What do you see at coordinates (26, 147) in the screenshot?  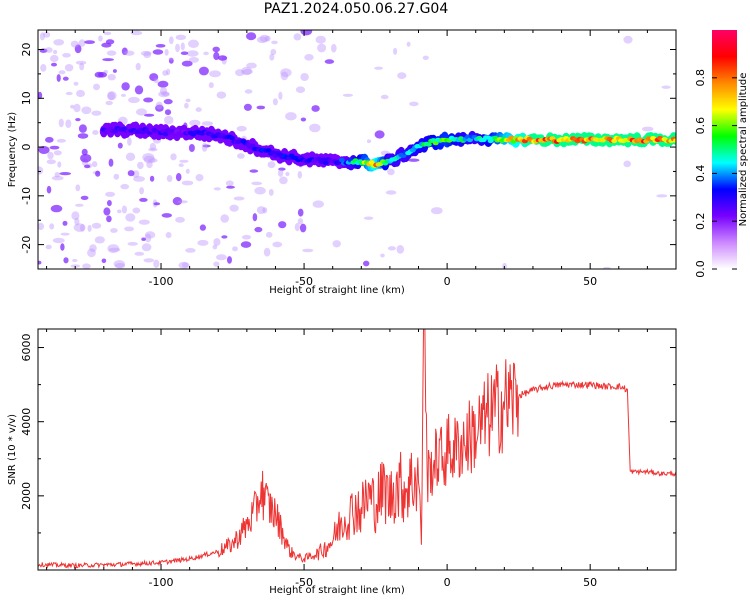 I see `spectrogram-ytick-label: 0` at bounding box center [26, 147].